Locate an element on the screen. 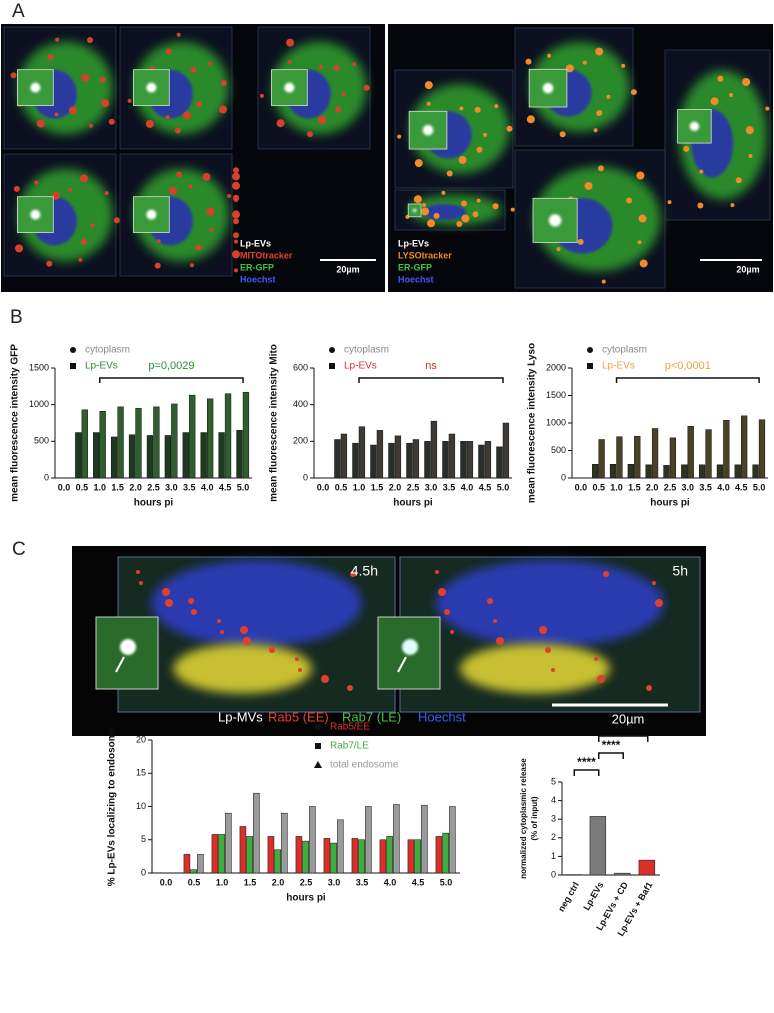  endosomes is located at coordinates (535, 668).